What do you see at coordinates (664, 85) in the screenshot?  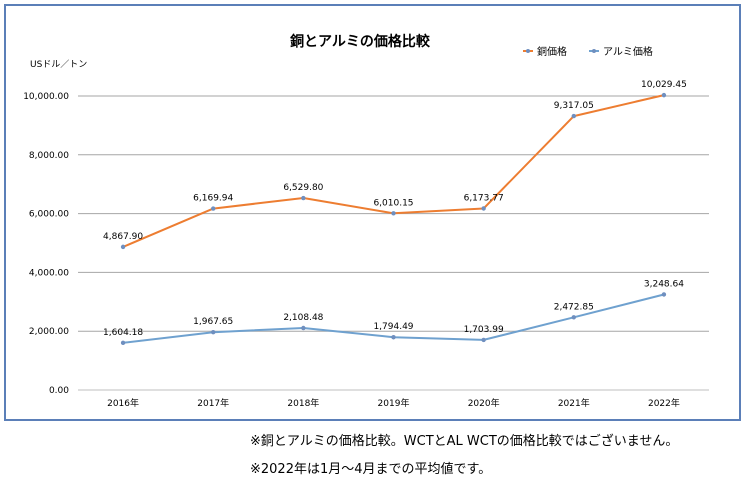 I see `data-label: 10,029.45` at bounding box center [664, 85].